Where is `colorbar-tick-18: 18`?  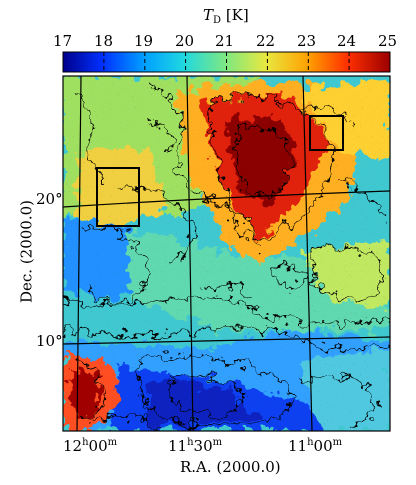
colorbar-tick-18: 18 is located at coordinates (104, 41).